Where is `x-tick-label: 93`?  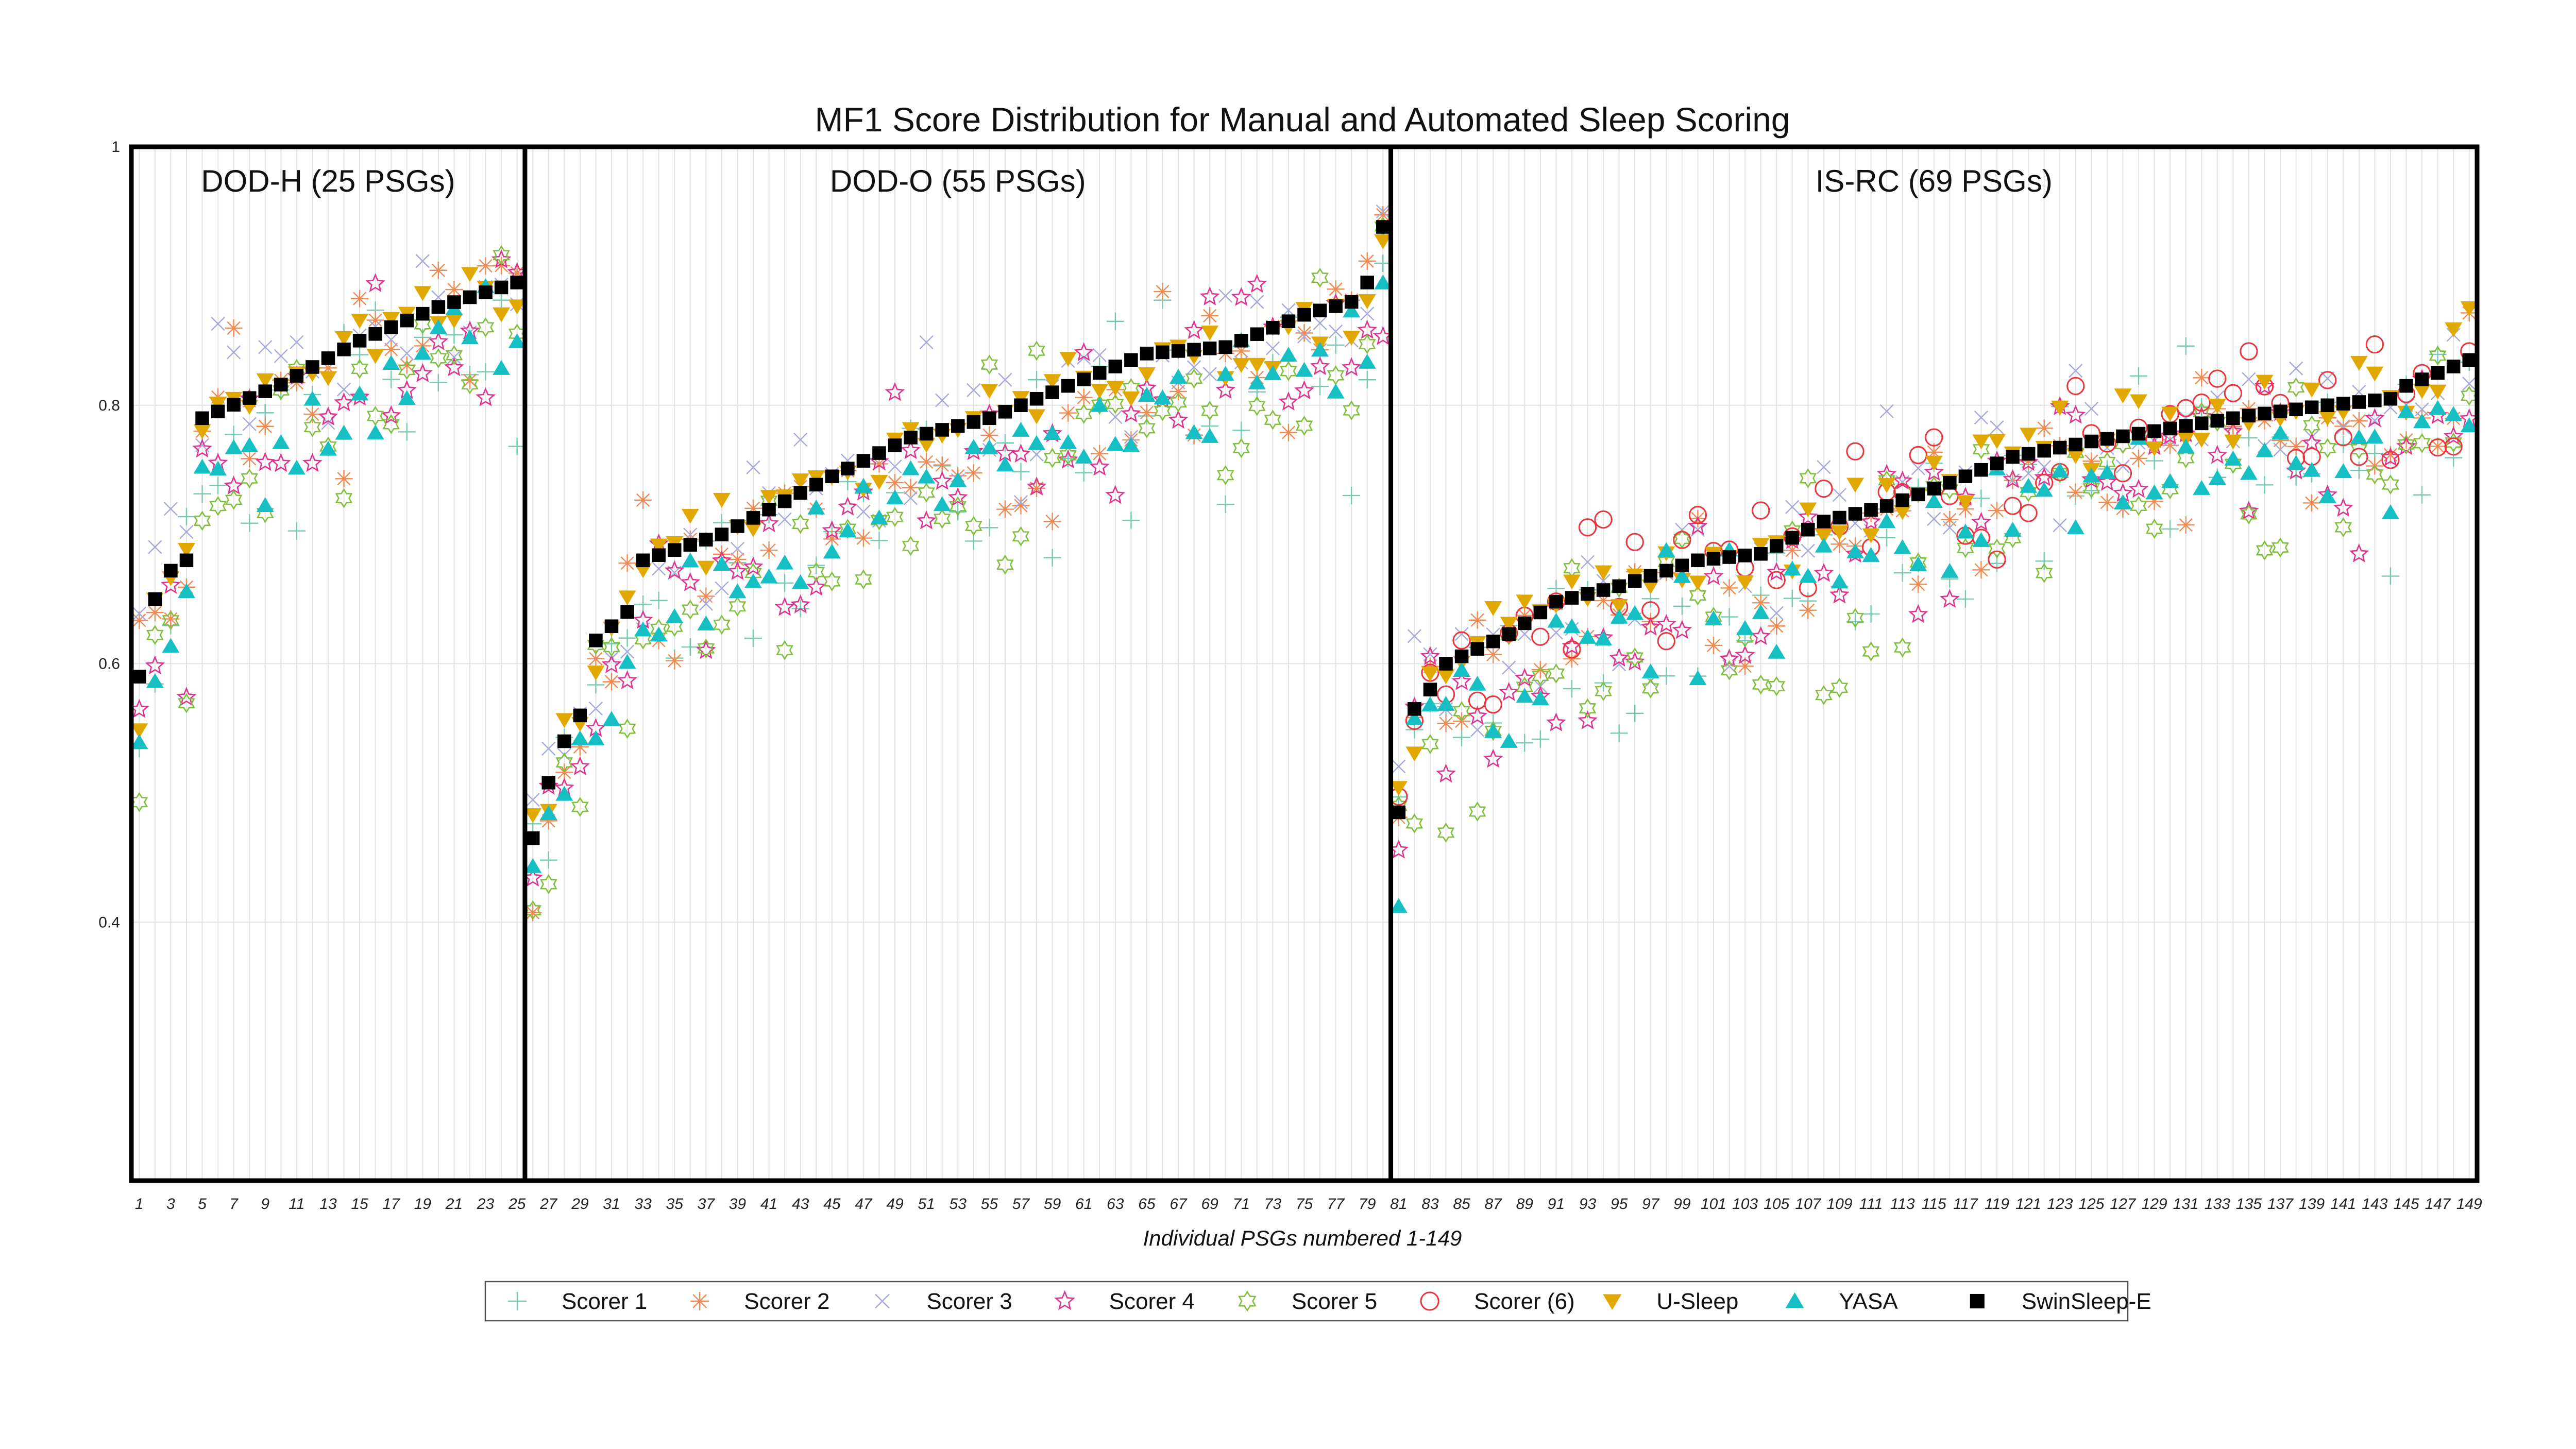
x-tick-label: 93 is located at coordinates (1588, 1204).